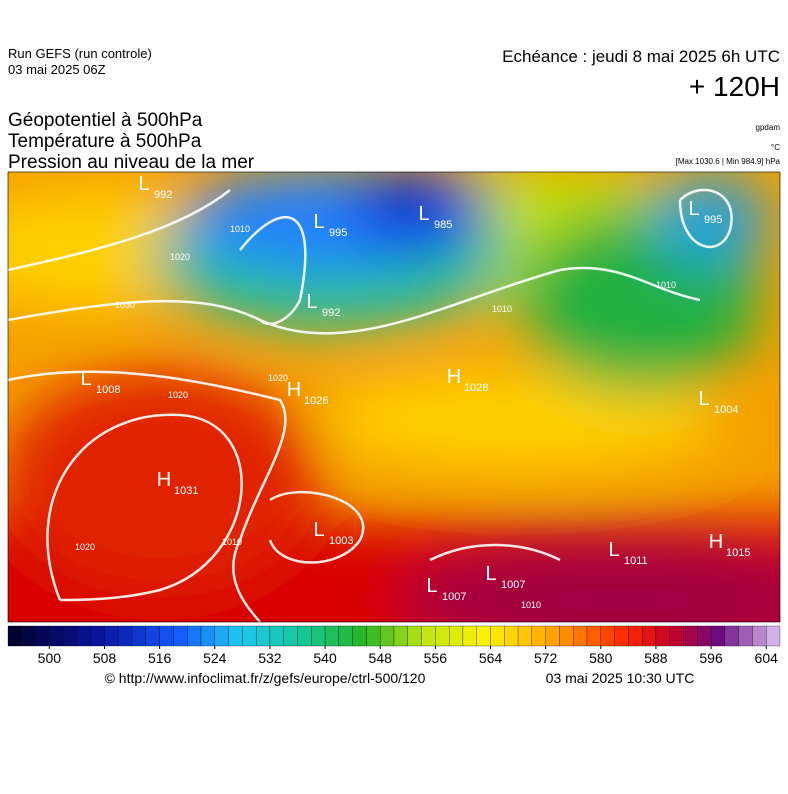 This screenshot has height=794, width=788. I want to click on run-date: 03 mai 2025 06Z, so click(57, 69).